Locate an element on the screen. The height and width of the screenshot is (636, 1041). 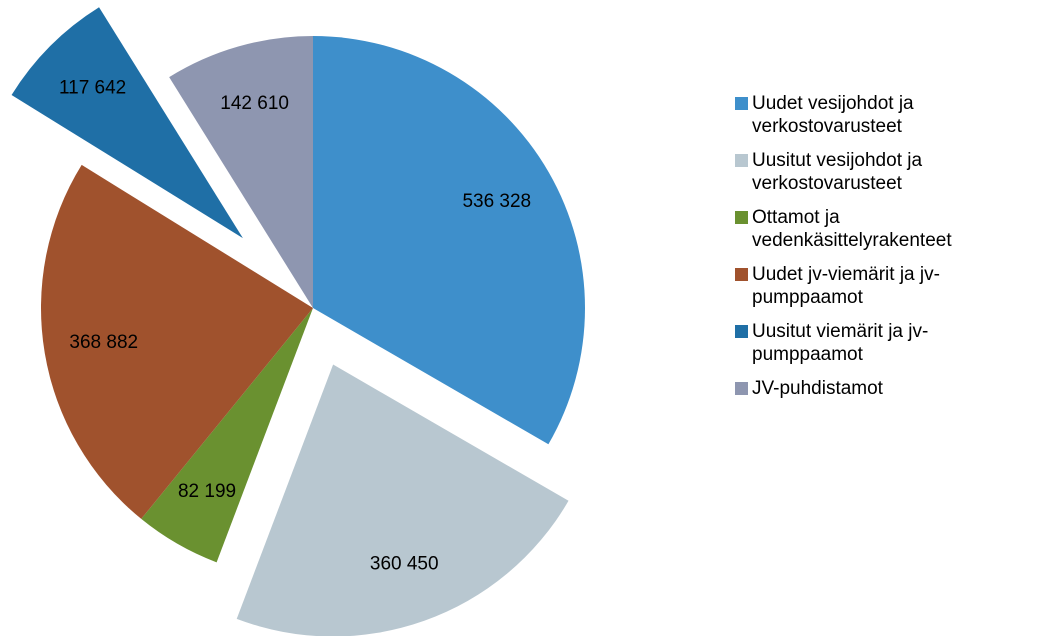
data-label: 142 610 is located at coordinates (254, 103).